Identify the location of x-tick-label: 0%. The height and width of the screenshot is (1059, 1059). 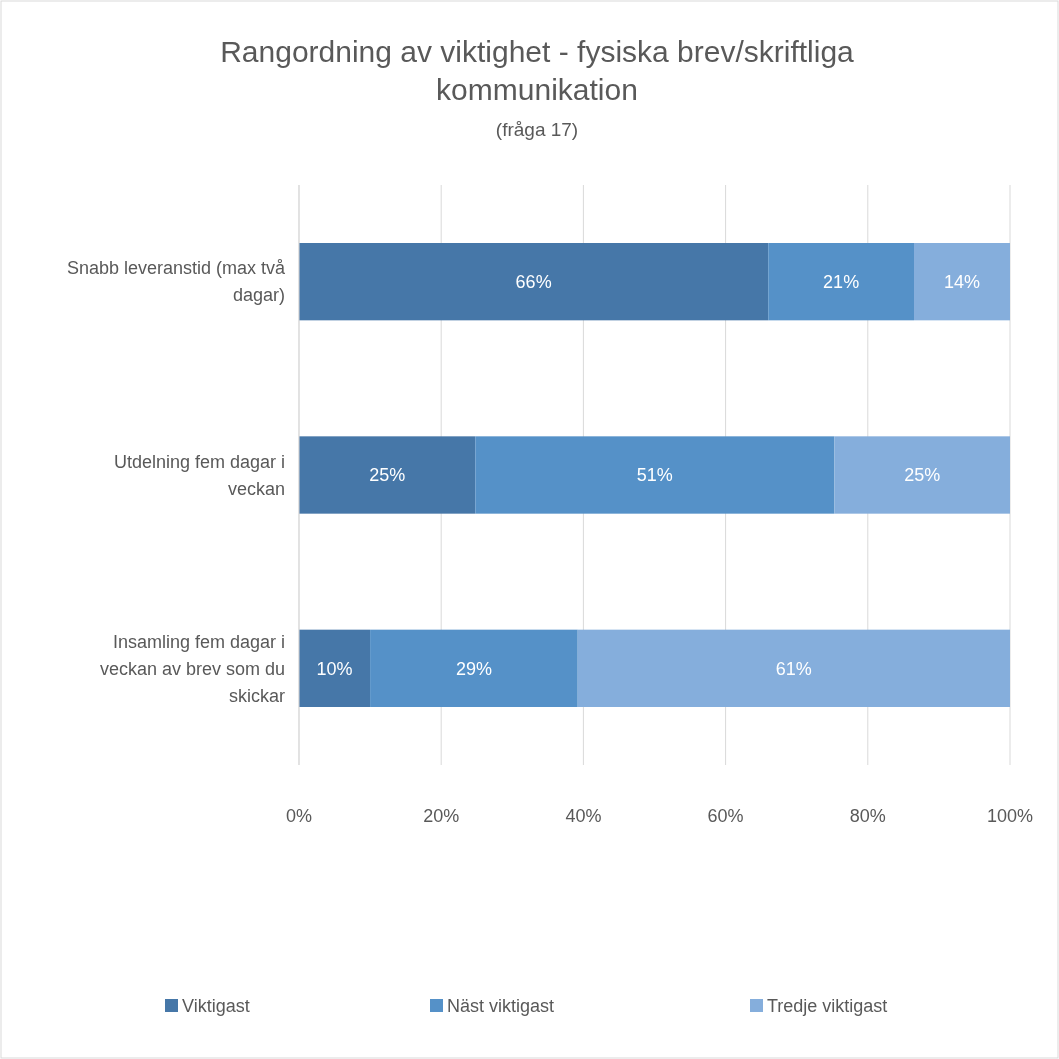
(299, 816).